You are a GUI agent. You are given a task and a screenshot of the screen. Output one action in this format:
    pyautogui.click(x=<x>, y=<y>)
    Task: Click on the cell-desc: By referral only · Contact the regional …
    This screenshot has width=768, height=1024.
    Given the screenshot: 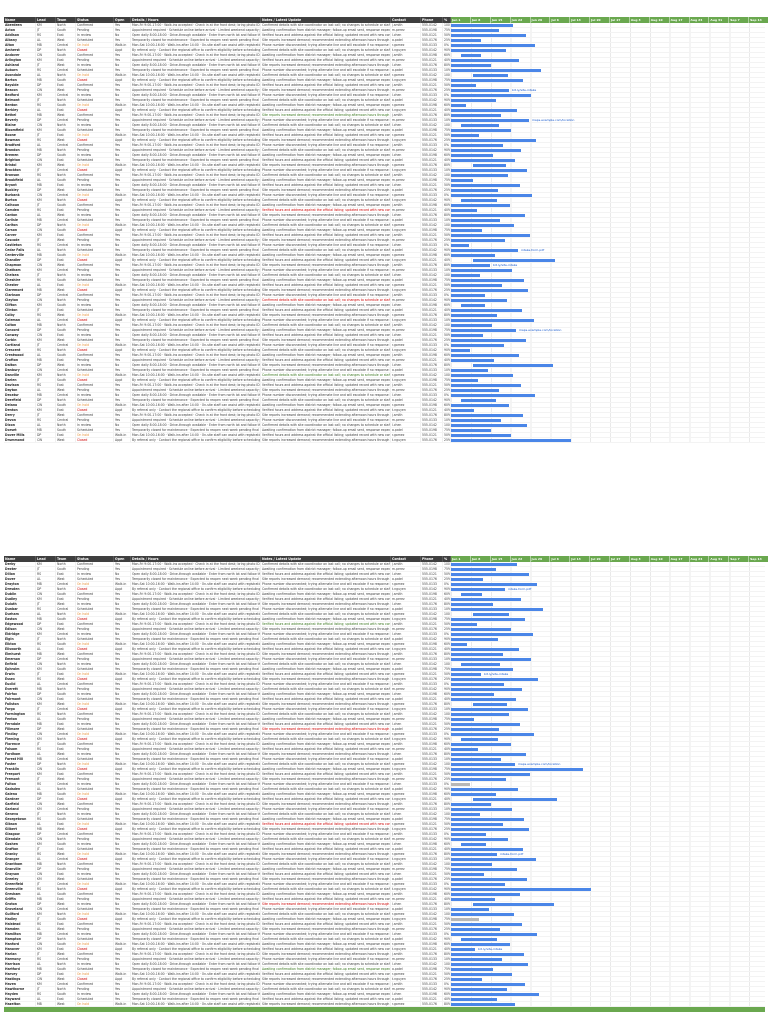 What is the action you would take?
    pyautogui.click(x=196, y=949)
    